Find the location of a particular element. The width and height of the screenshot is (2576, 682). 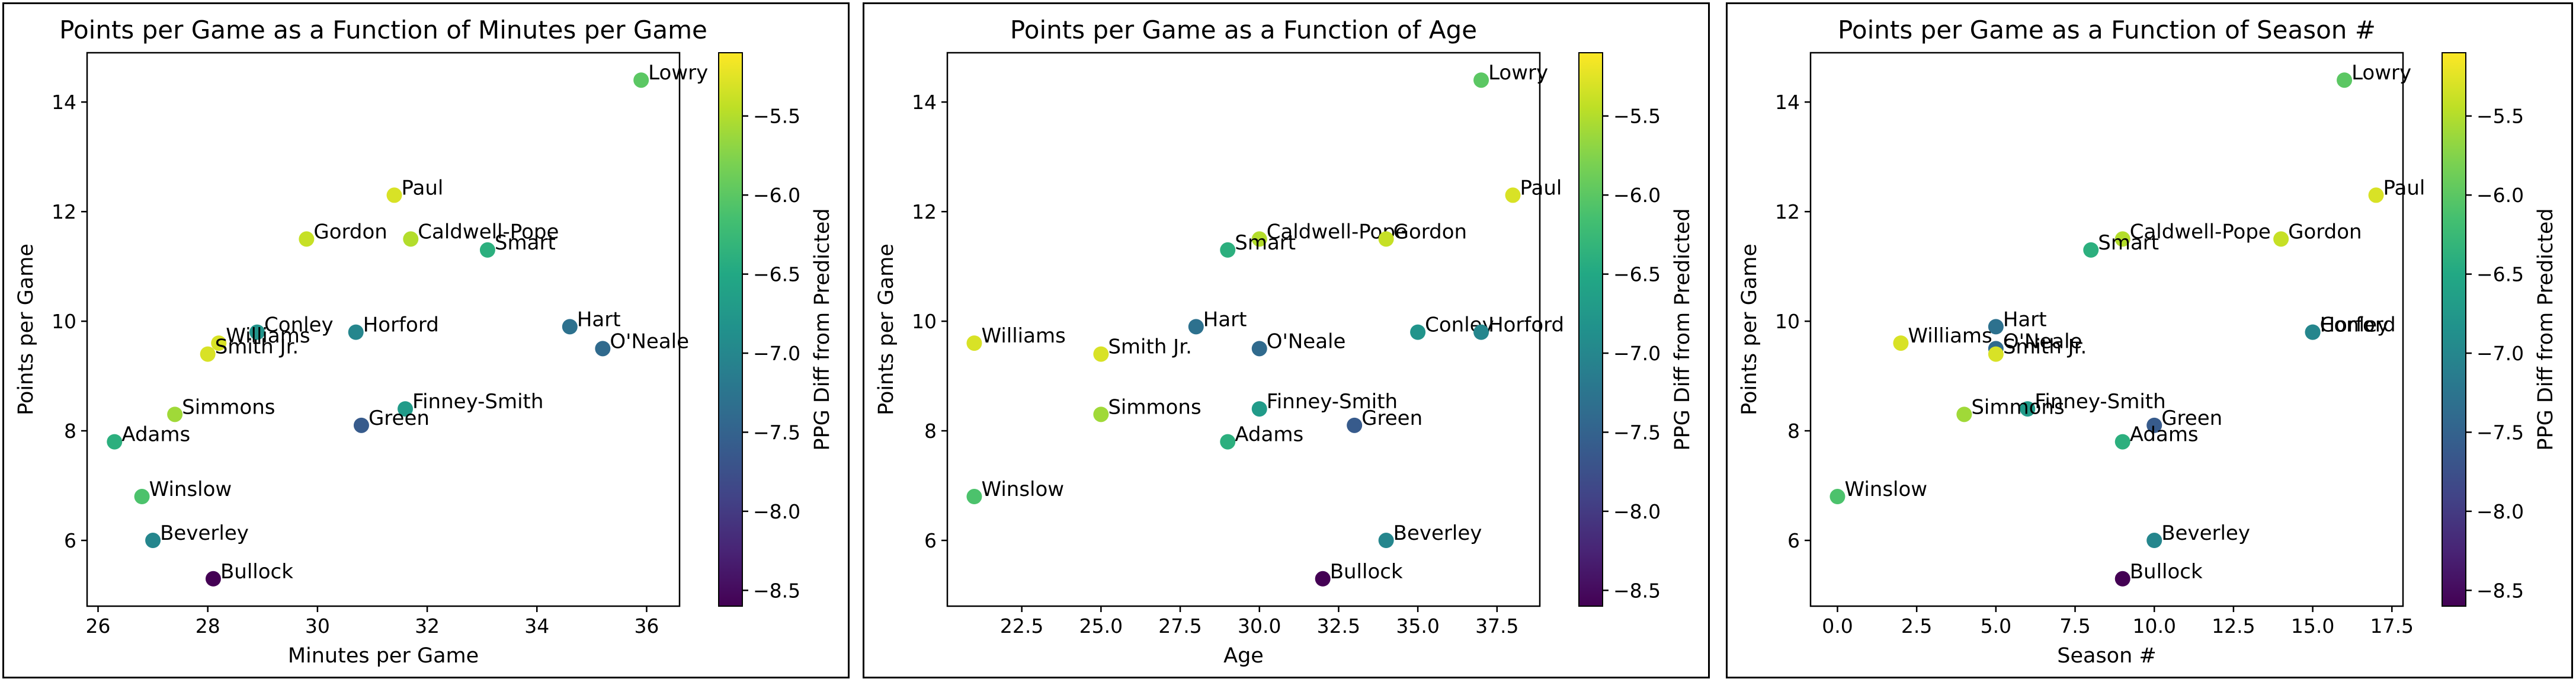

x-tick-label: 25.0 is located at coordinates (1101, 626).